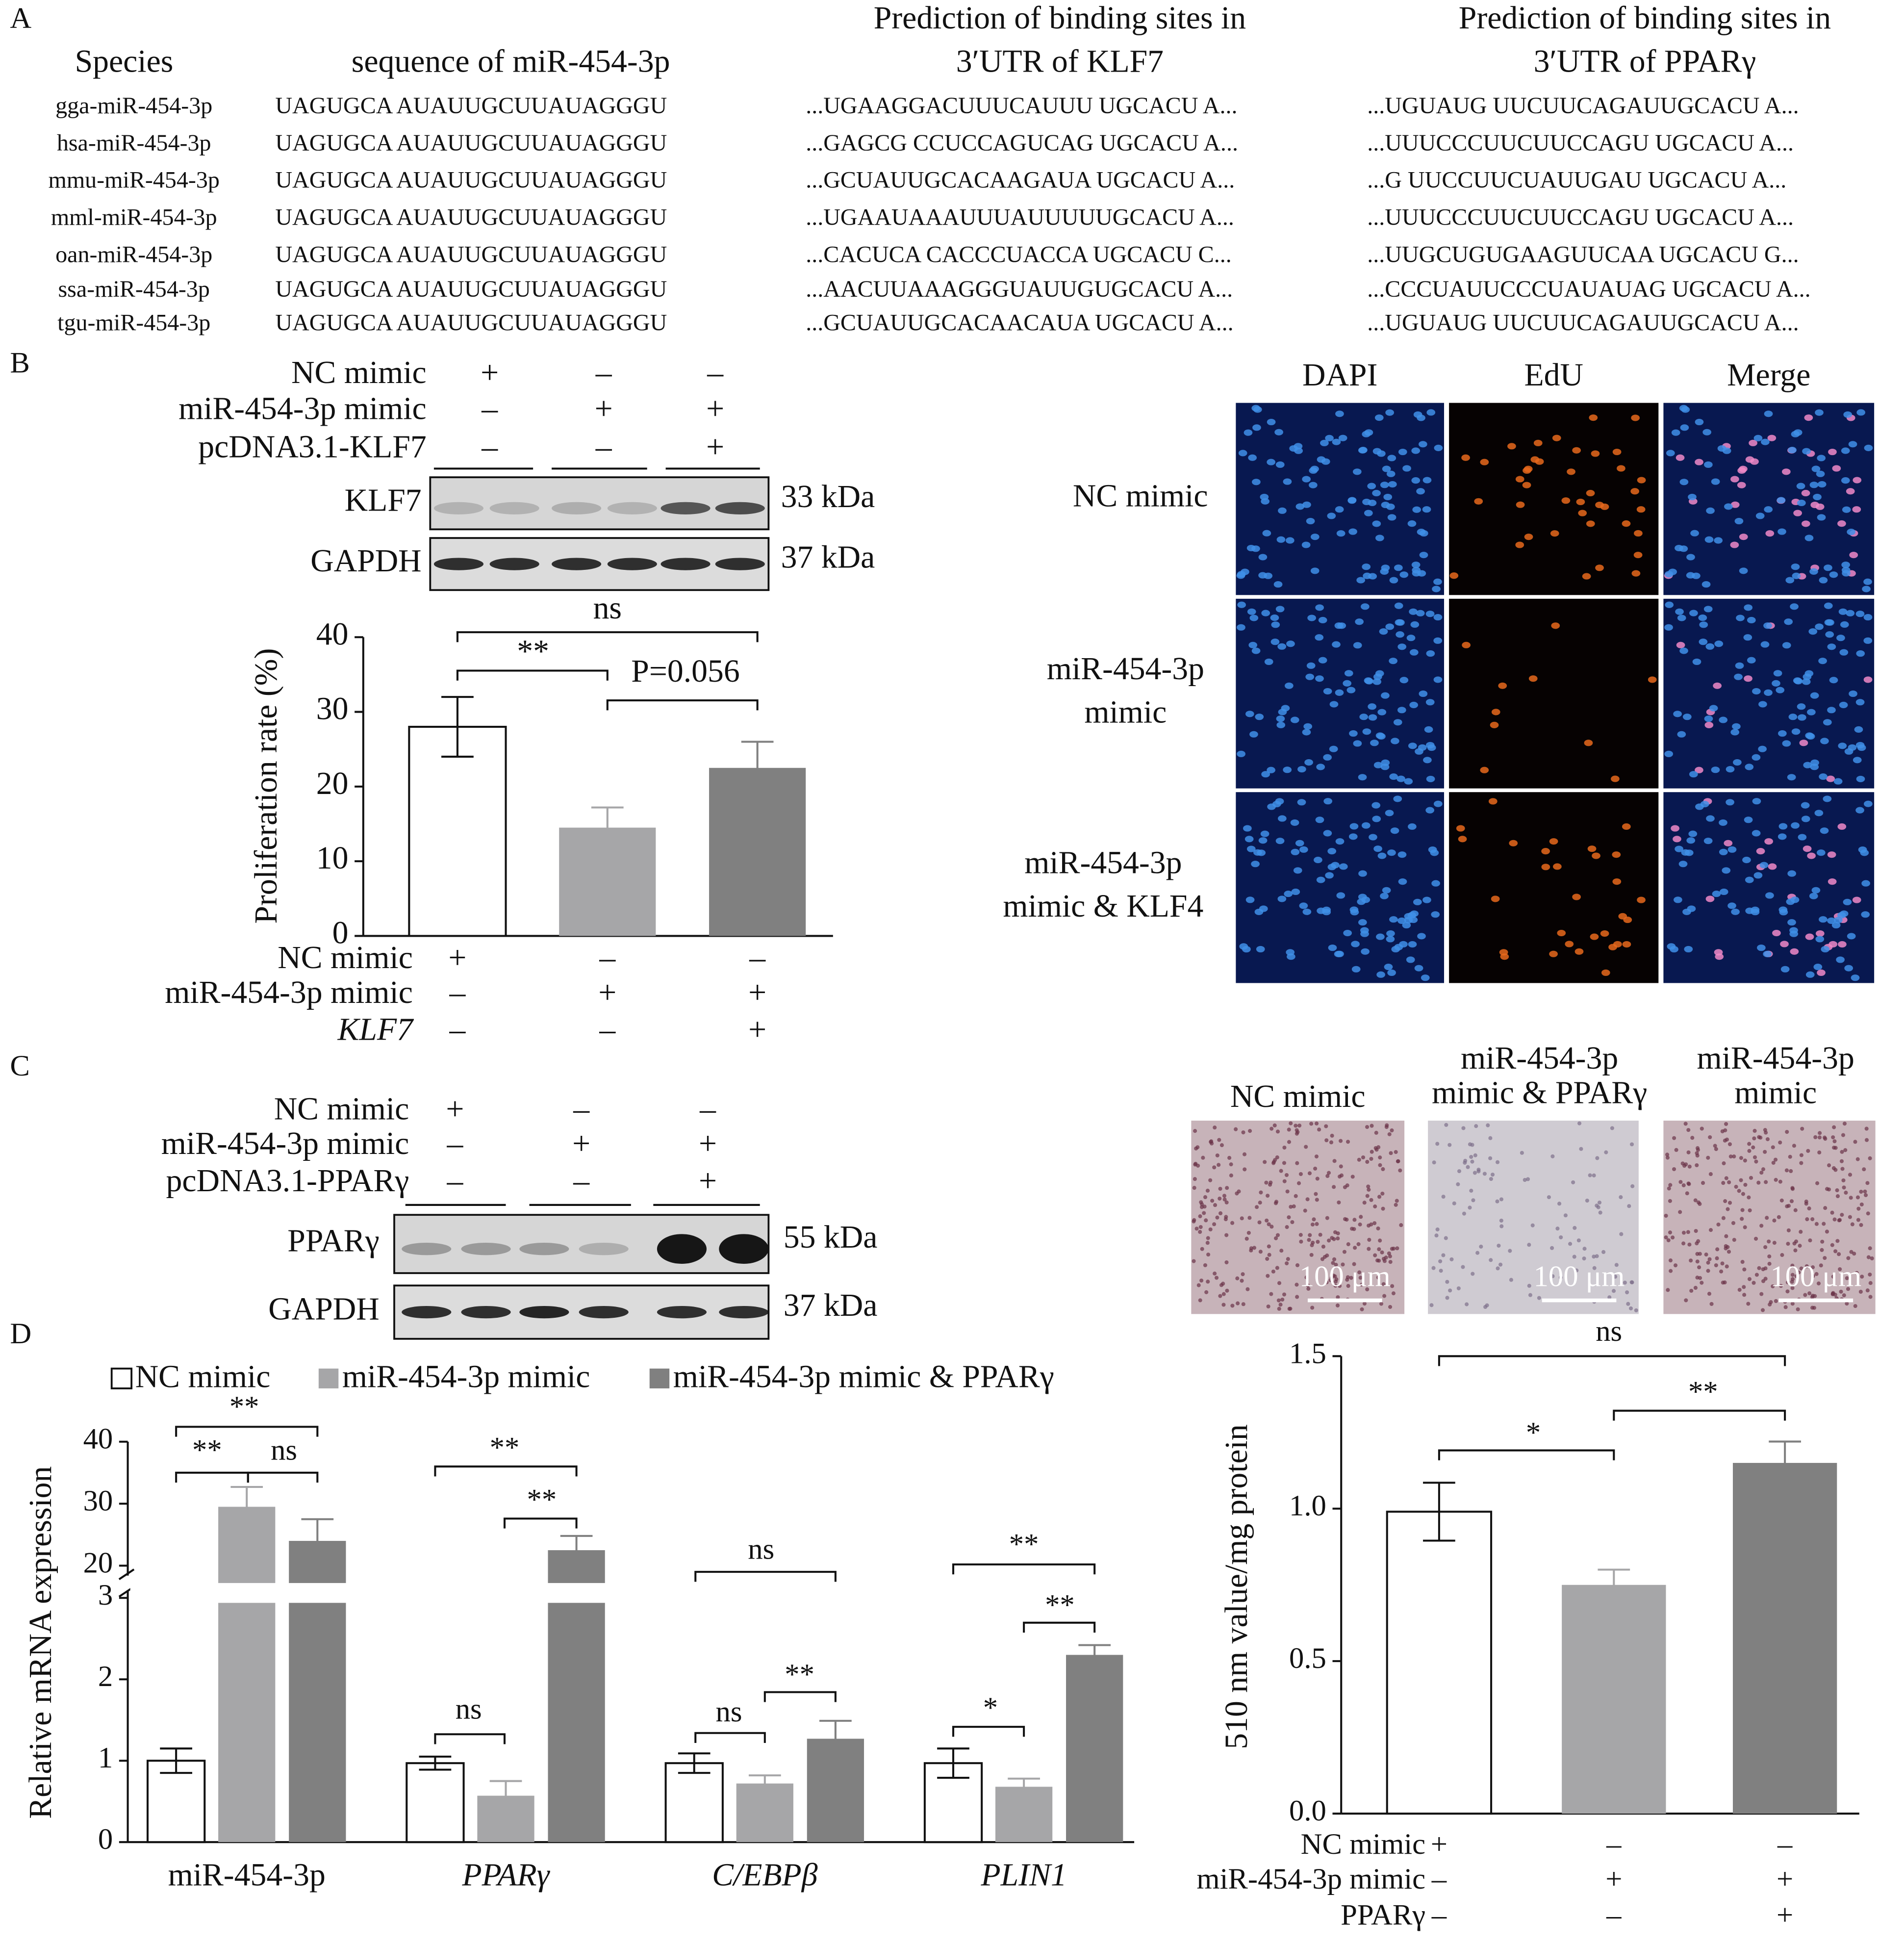 This screenshot has height=1945, width=1904. I want to click on blot-band, so click(682, 1249).